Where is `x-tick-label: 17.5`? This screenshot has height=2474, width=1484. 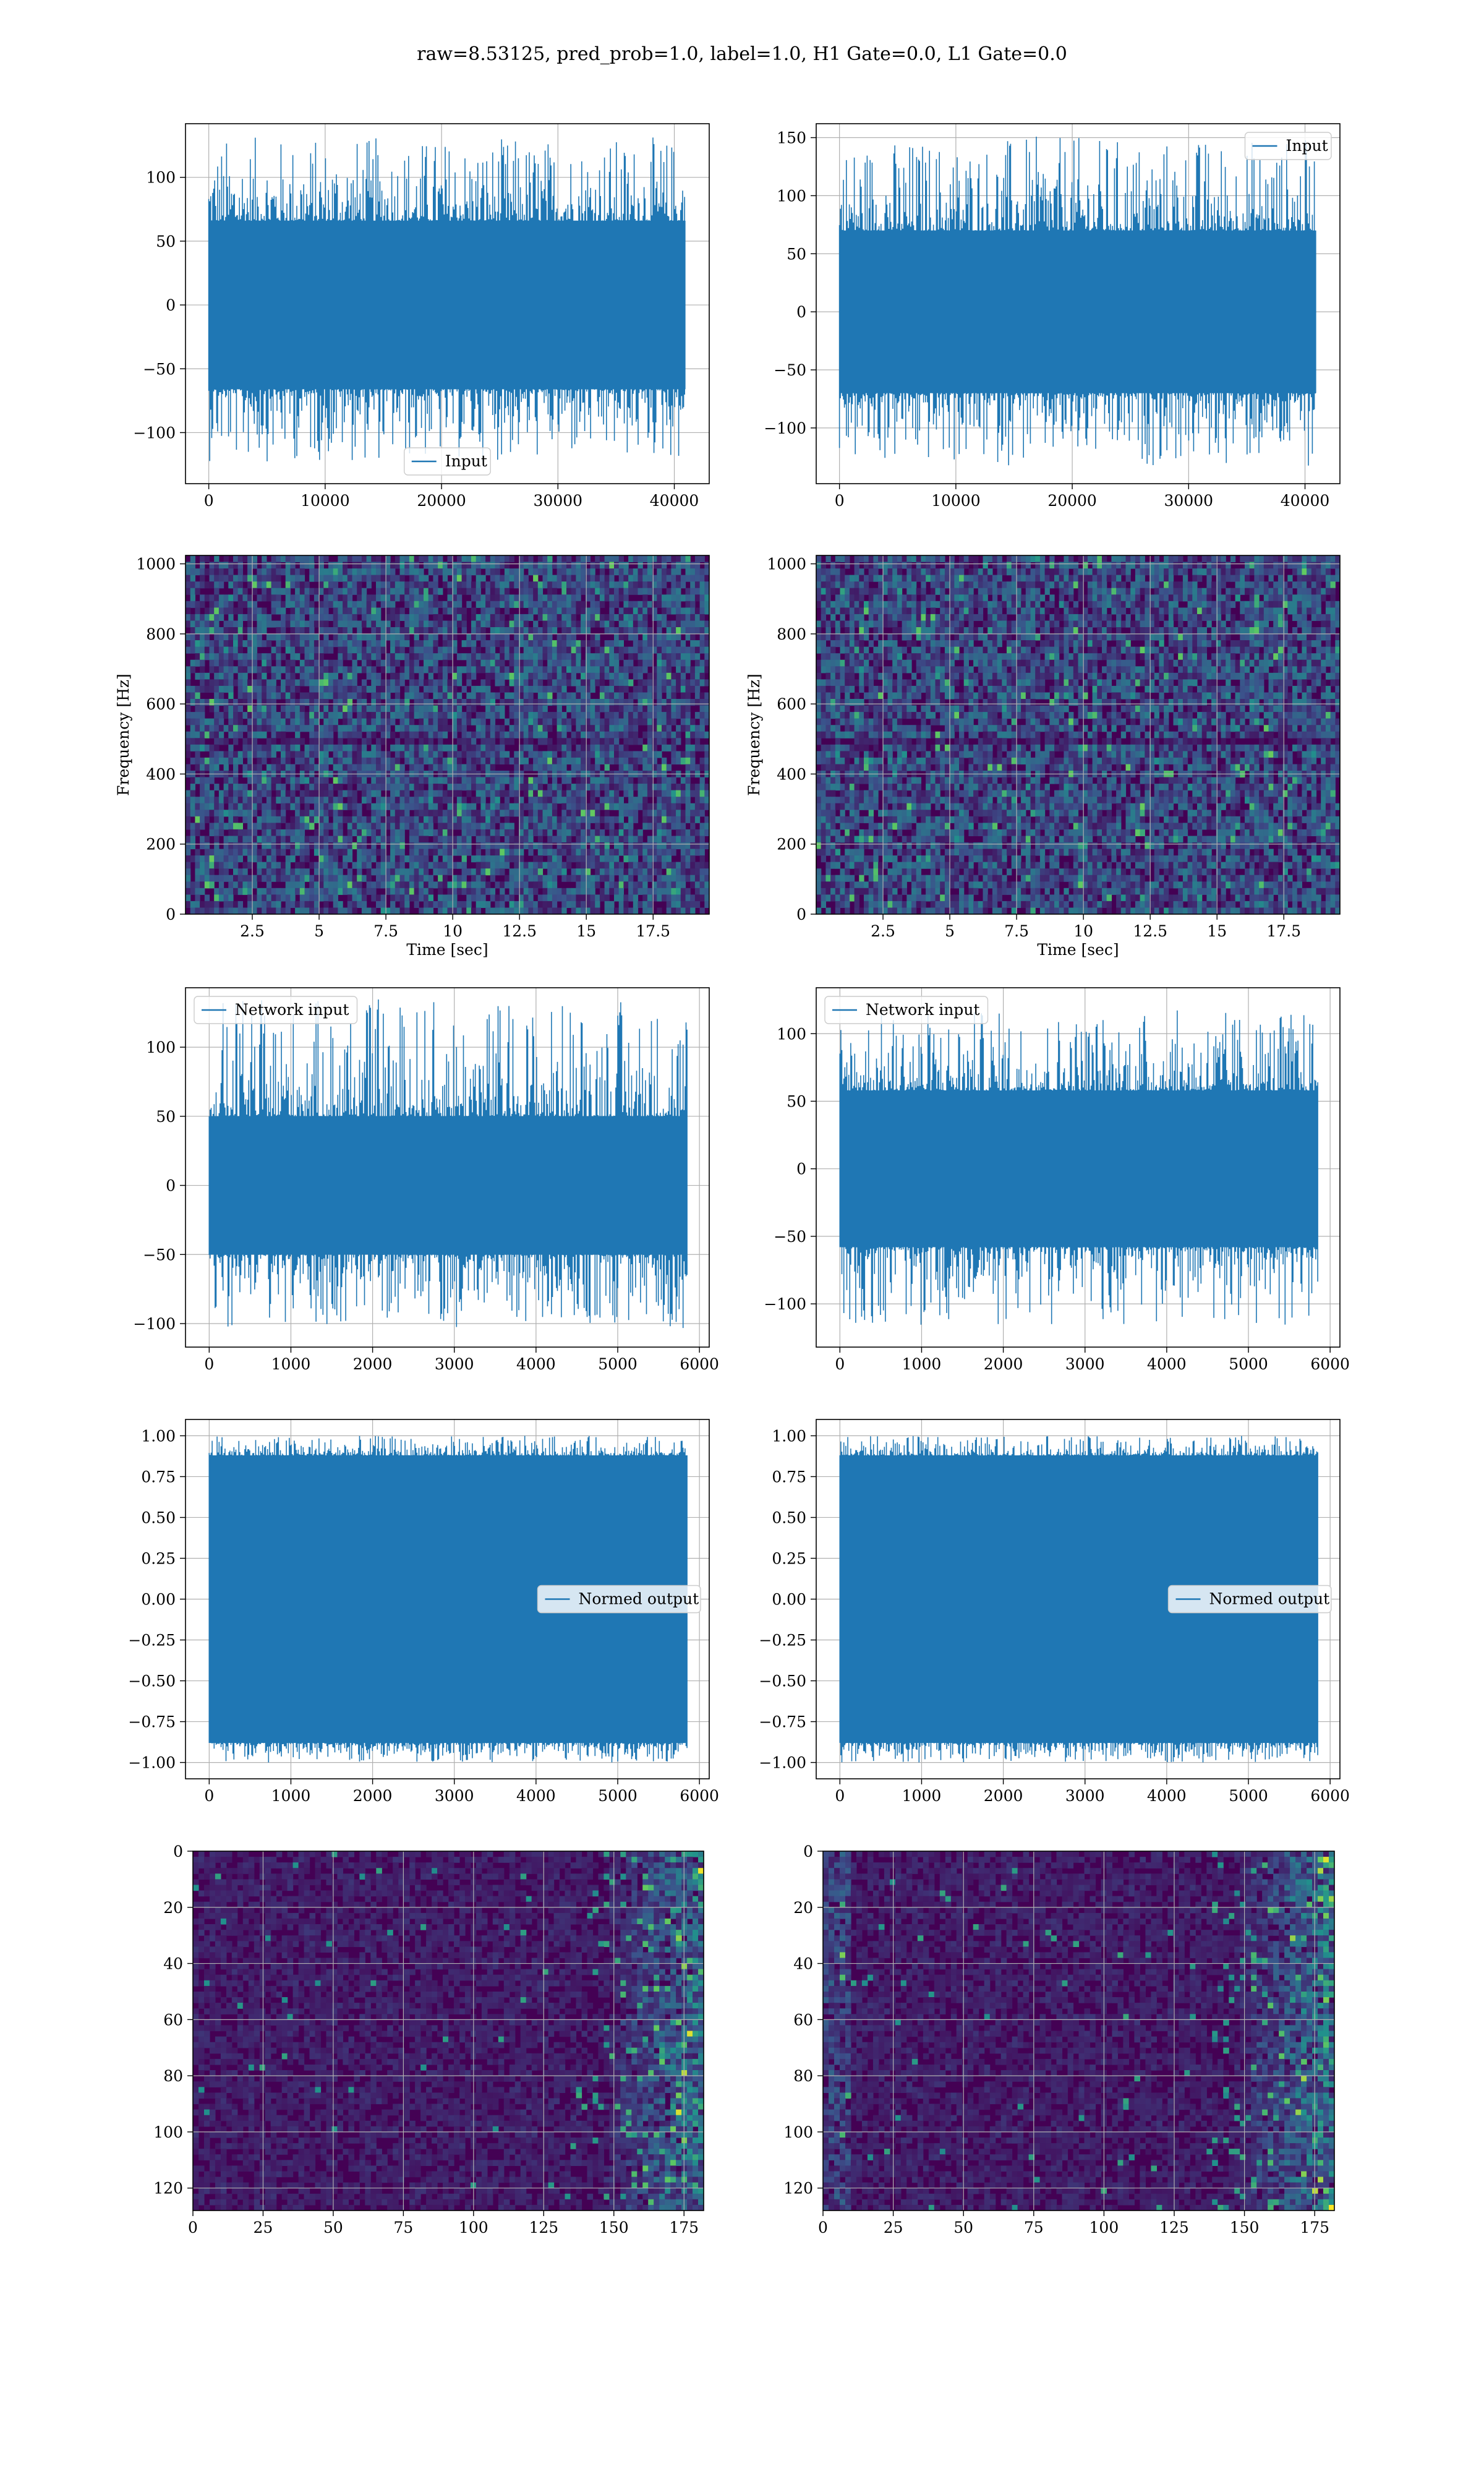
x-tick-label: 17.5 is located at coordinates (653, 931).